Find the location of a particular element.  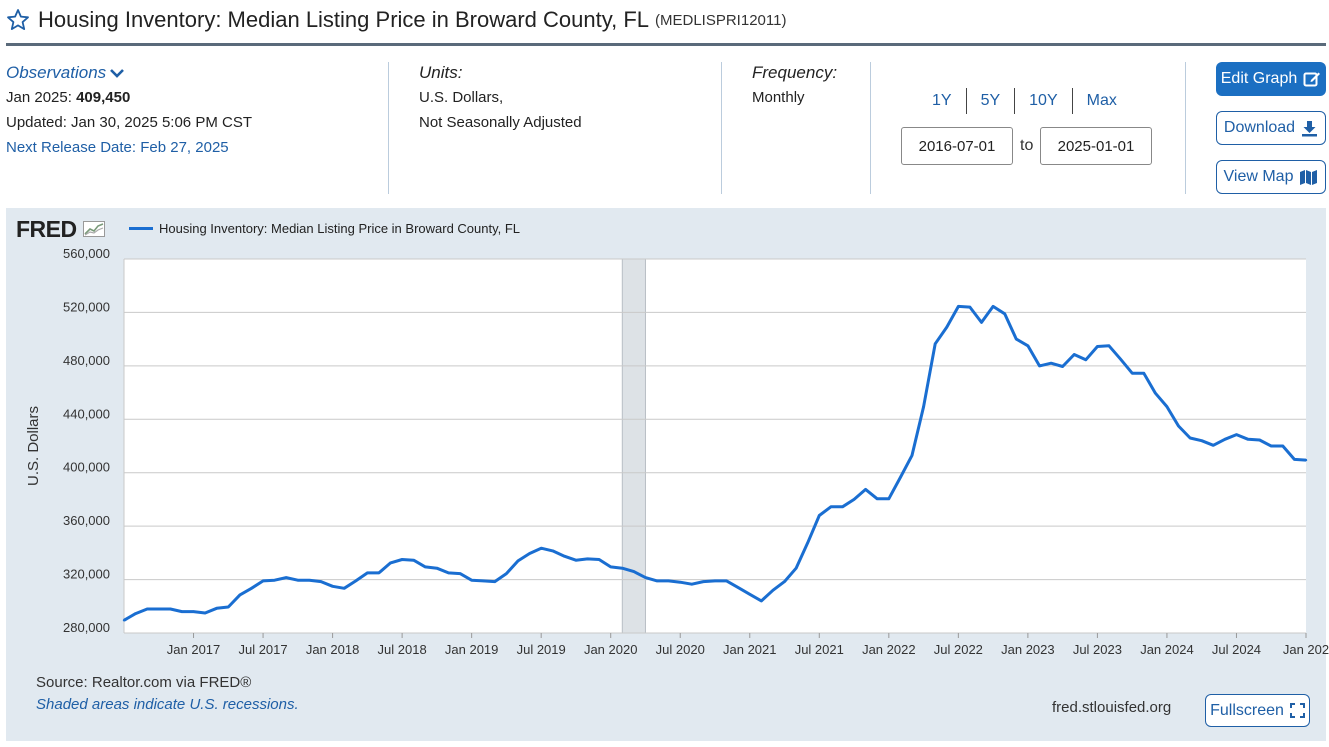

view-map-button: View Map is located at coordinates (1271, 177).